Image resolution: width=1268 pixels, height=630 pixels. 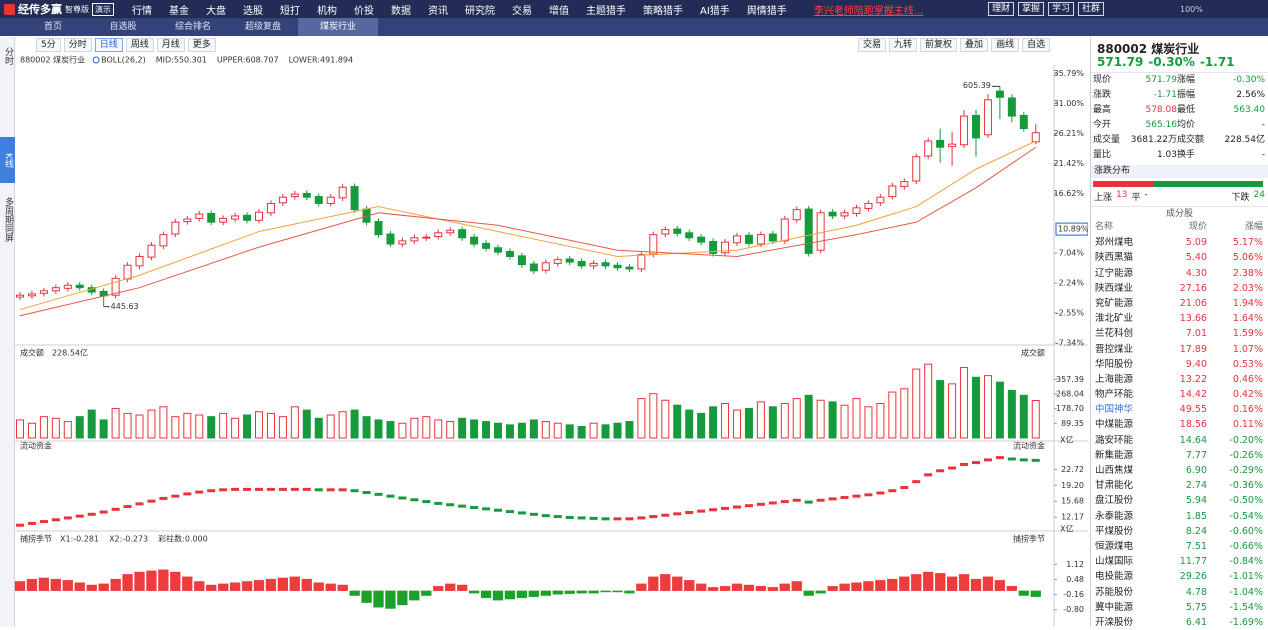 I want to click on tab: 煤炭行业, so click(x=338, y=27).